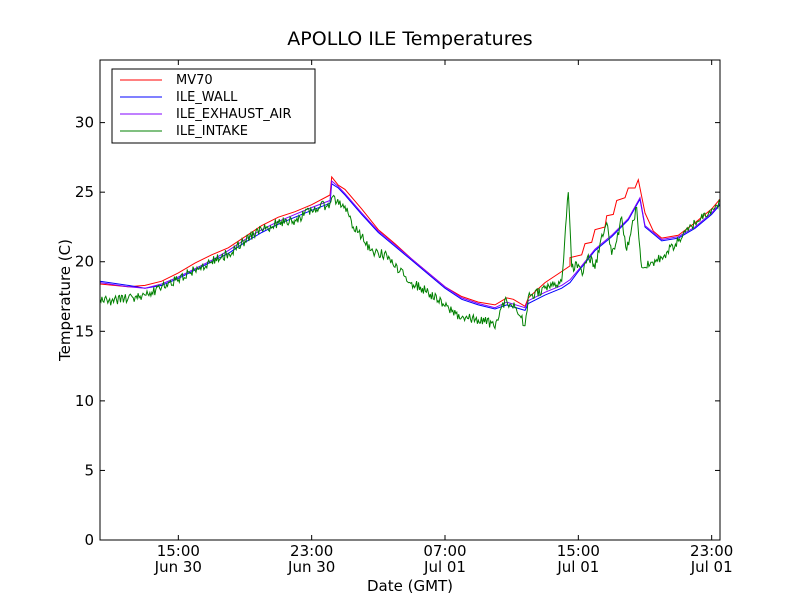  I want to click on y-tick-label: 25, so click(84, 192).